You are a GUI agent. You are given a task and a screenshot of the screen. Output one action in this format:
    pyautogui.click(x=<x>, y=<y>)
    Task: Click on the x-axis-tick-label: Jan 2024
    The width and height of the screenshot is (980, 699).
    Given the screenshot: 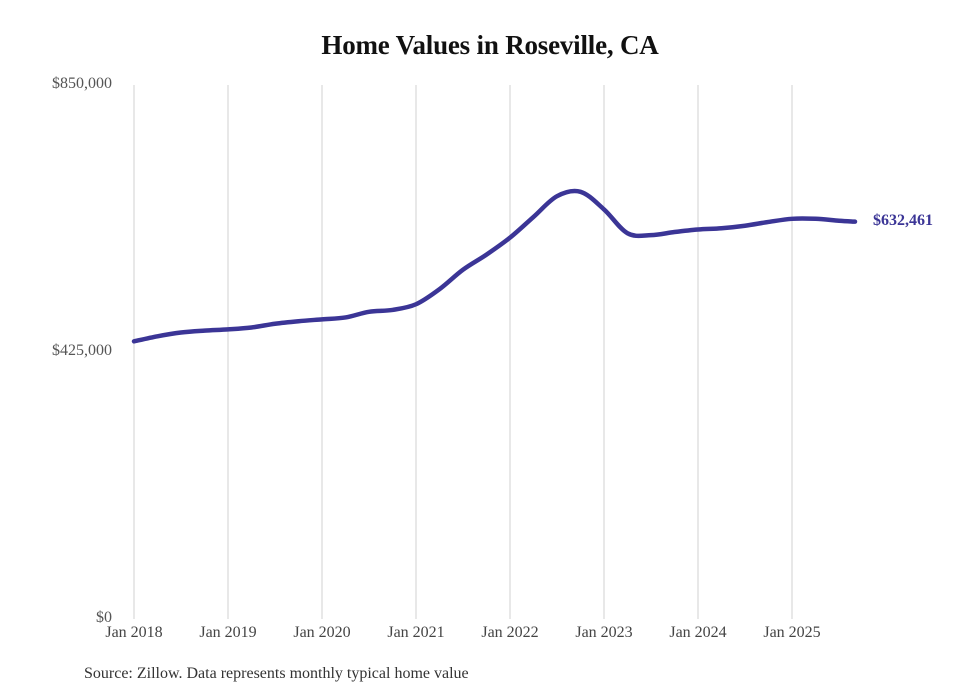 What is the action you would take?
    pyautogui.click(x=698, y=632)
    